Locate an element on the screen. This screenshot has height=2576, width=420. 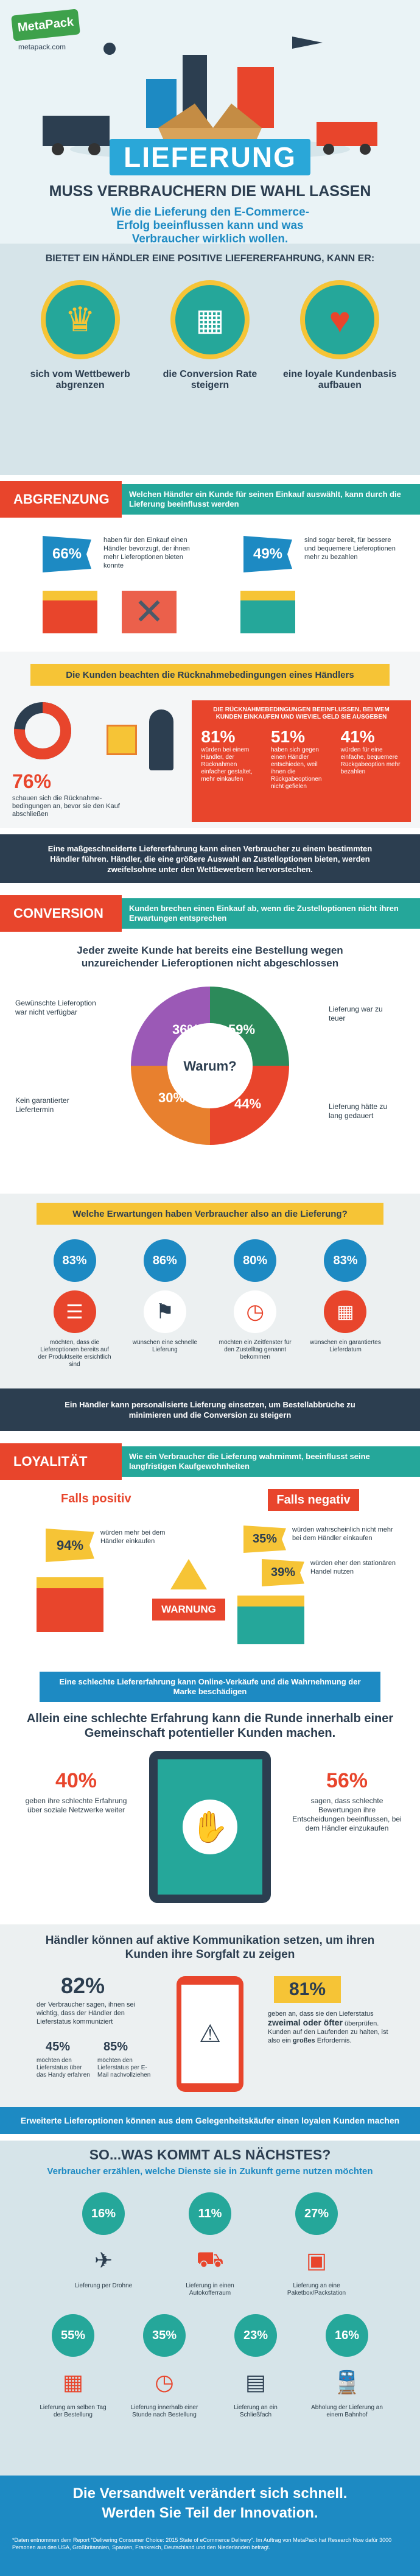
donut-segment-green is located at coordinates (249, 1026).